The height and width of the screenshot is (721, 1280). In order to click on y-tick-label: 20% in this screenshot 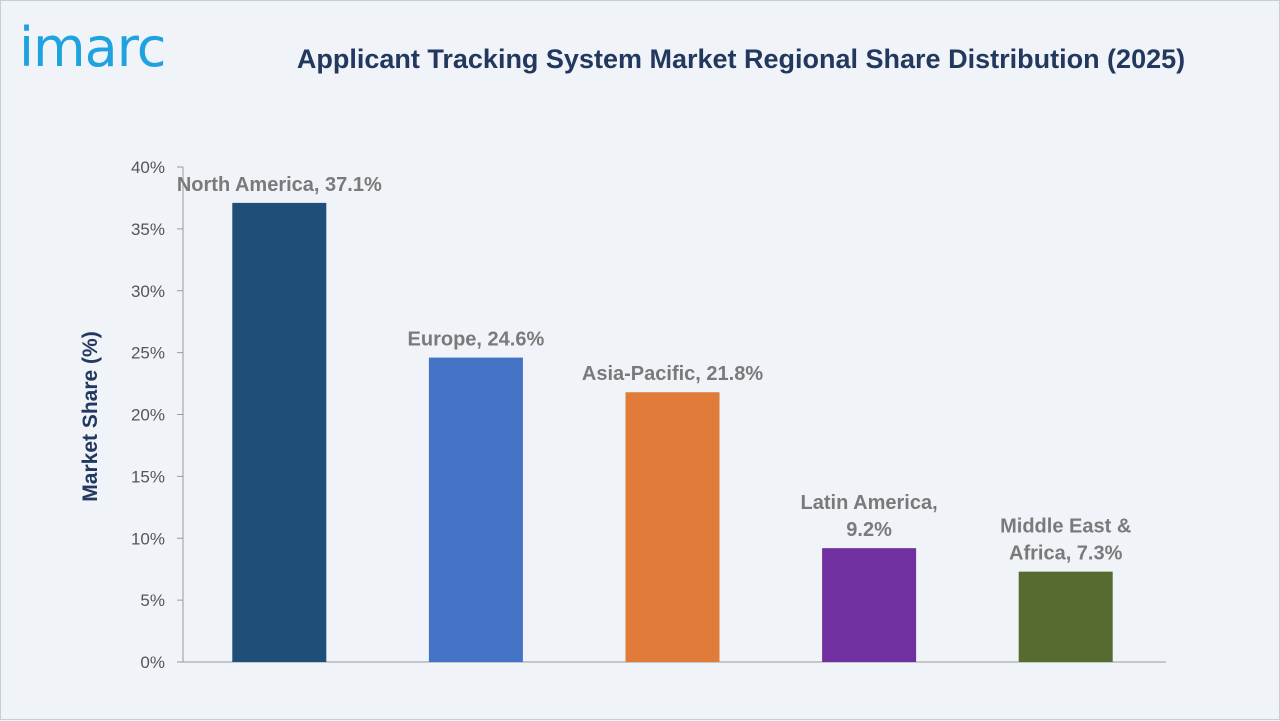, I will do `click(148, 415)`.